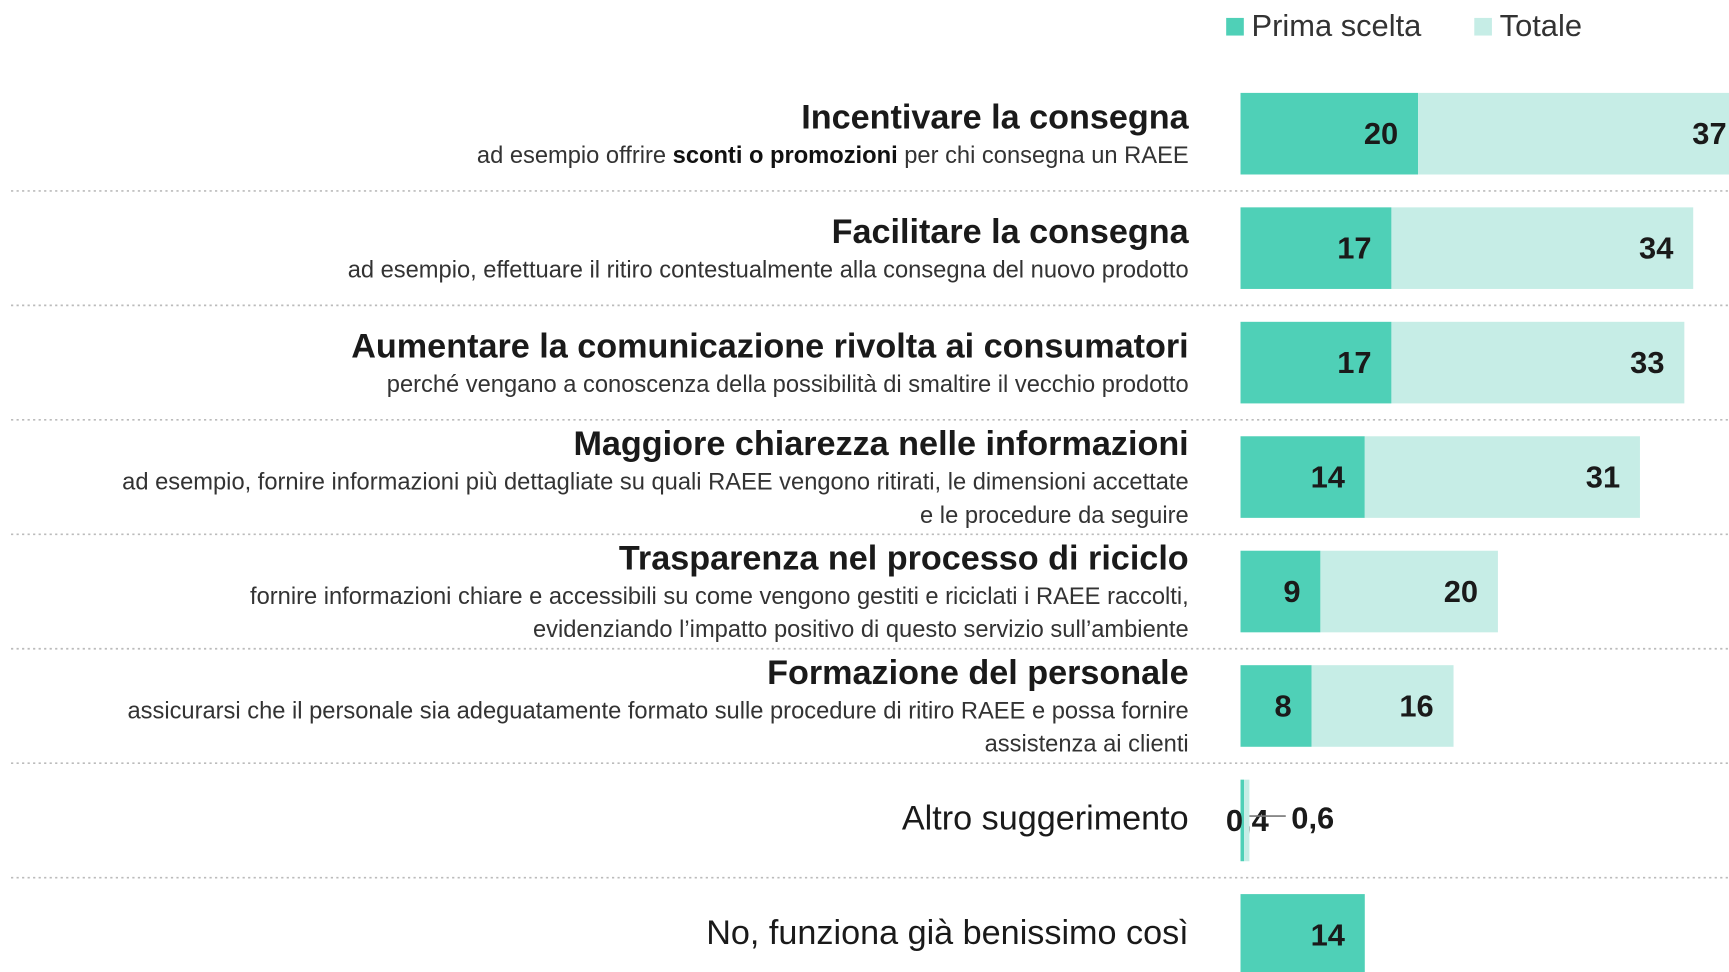 The height and width of the screenshot is (972, 1729). What do you see at coordinates (1647, 362) in the screenshot?
I see `value-label: 33` at bounding box center [1647, 362].